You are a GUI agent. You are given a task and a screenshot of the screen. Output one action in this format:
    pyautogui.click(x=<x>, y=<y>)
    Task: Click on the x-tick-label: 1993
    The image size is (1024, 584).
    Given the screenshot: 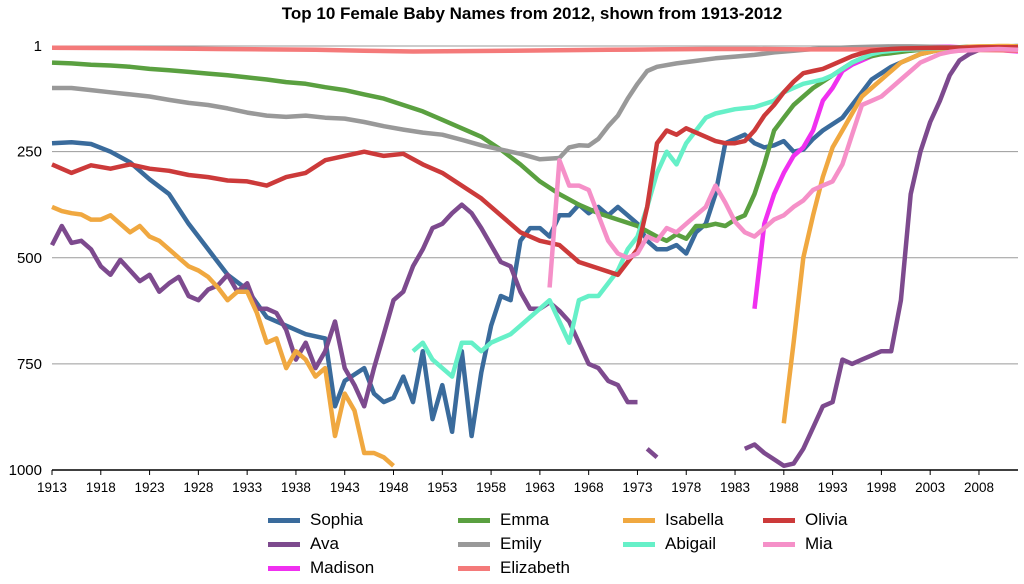 What is the action you would take?
    pyautogui.click(x=833, y=487)
    